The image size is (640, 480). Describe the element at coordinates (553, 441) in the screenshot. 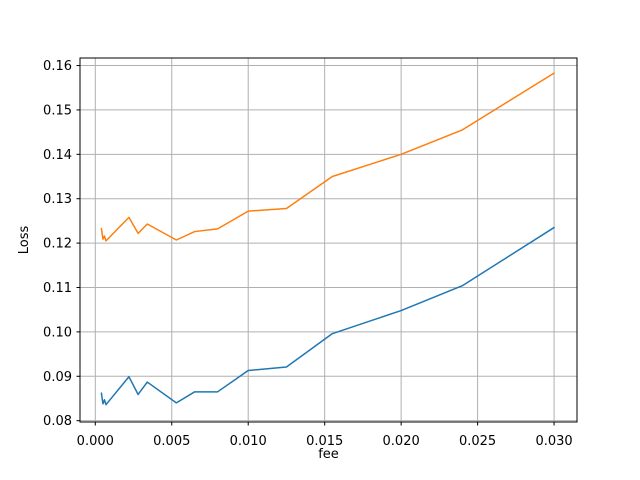

I see `x-tick-label: 0.030` at that location.